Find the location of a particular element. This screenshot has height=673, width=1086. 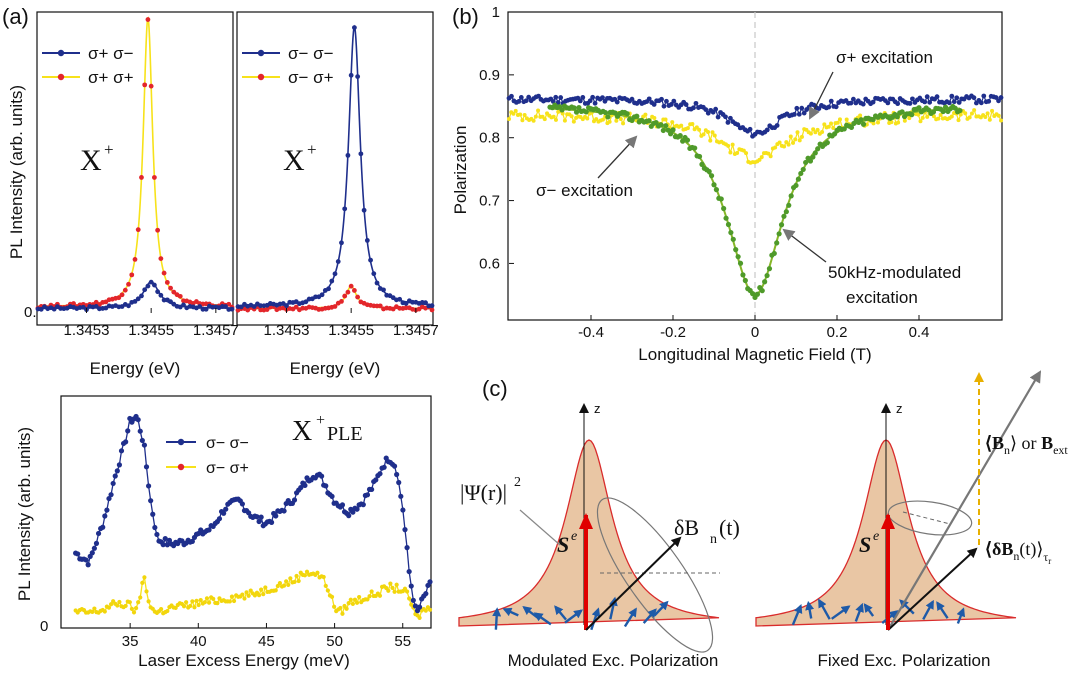

b-xtick-label: 0.4 is located at coordinates (919, 332).